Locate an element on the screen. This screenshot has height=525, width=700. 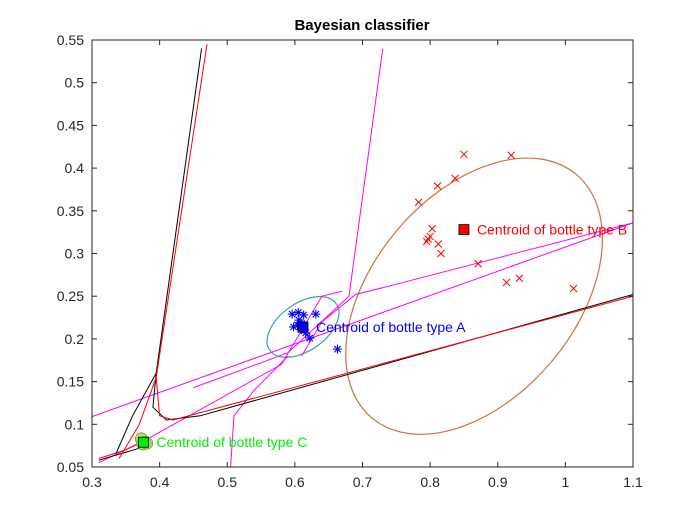
y-tick-label: 0.55 is located at coordinates (70, 40).